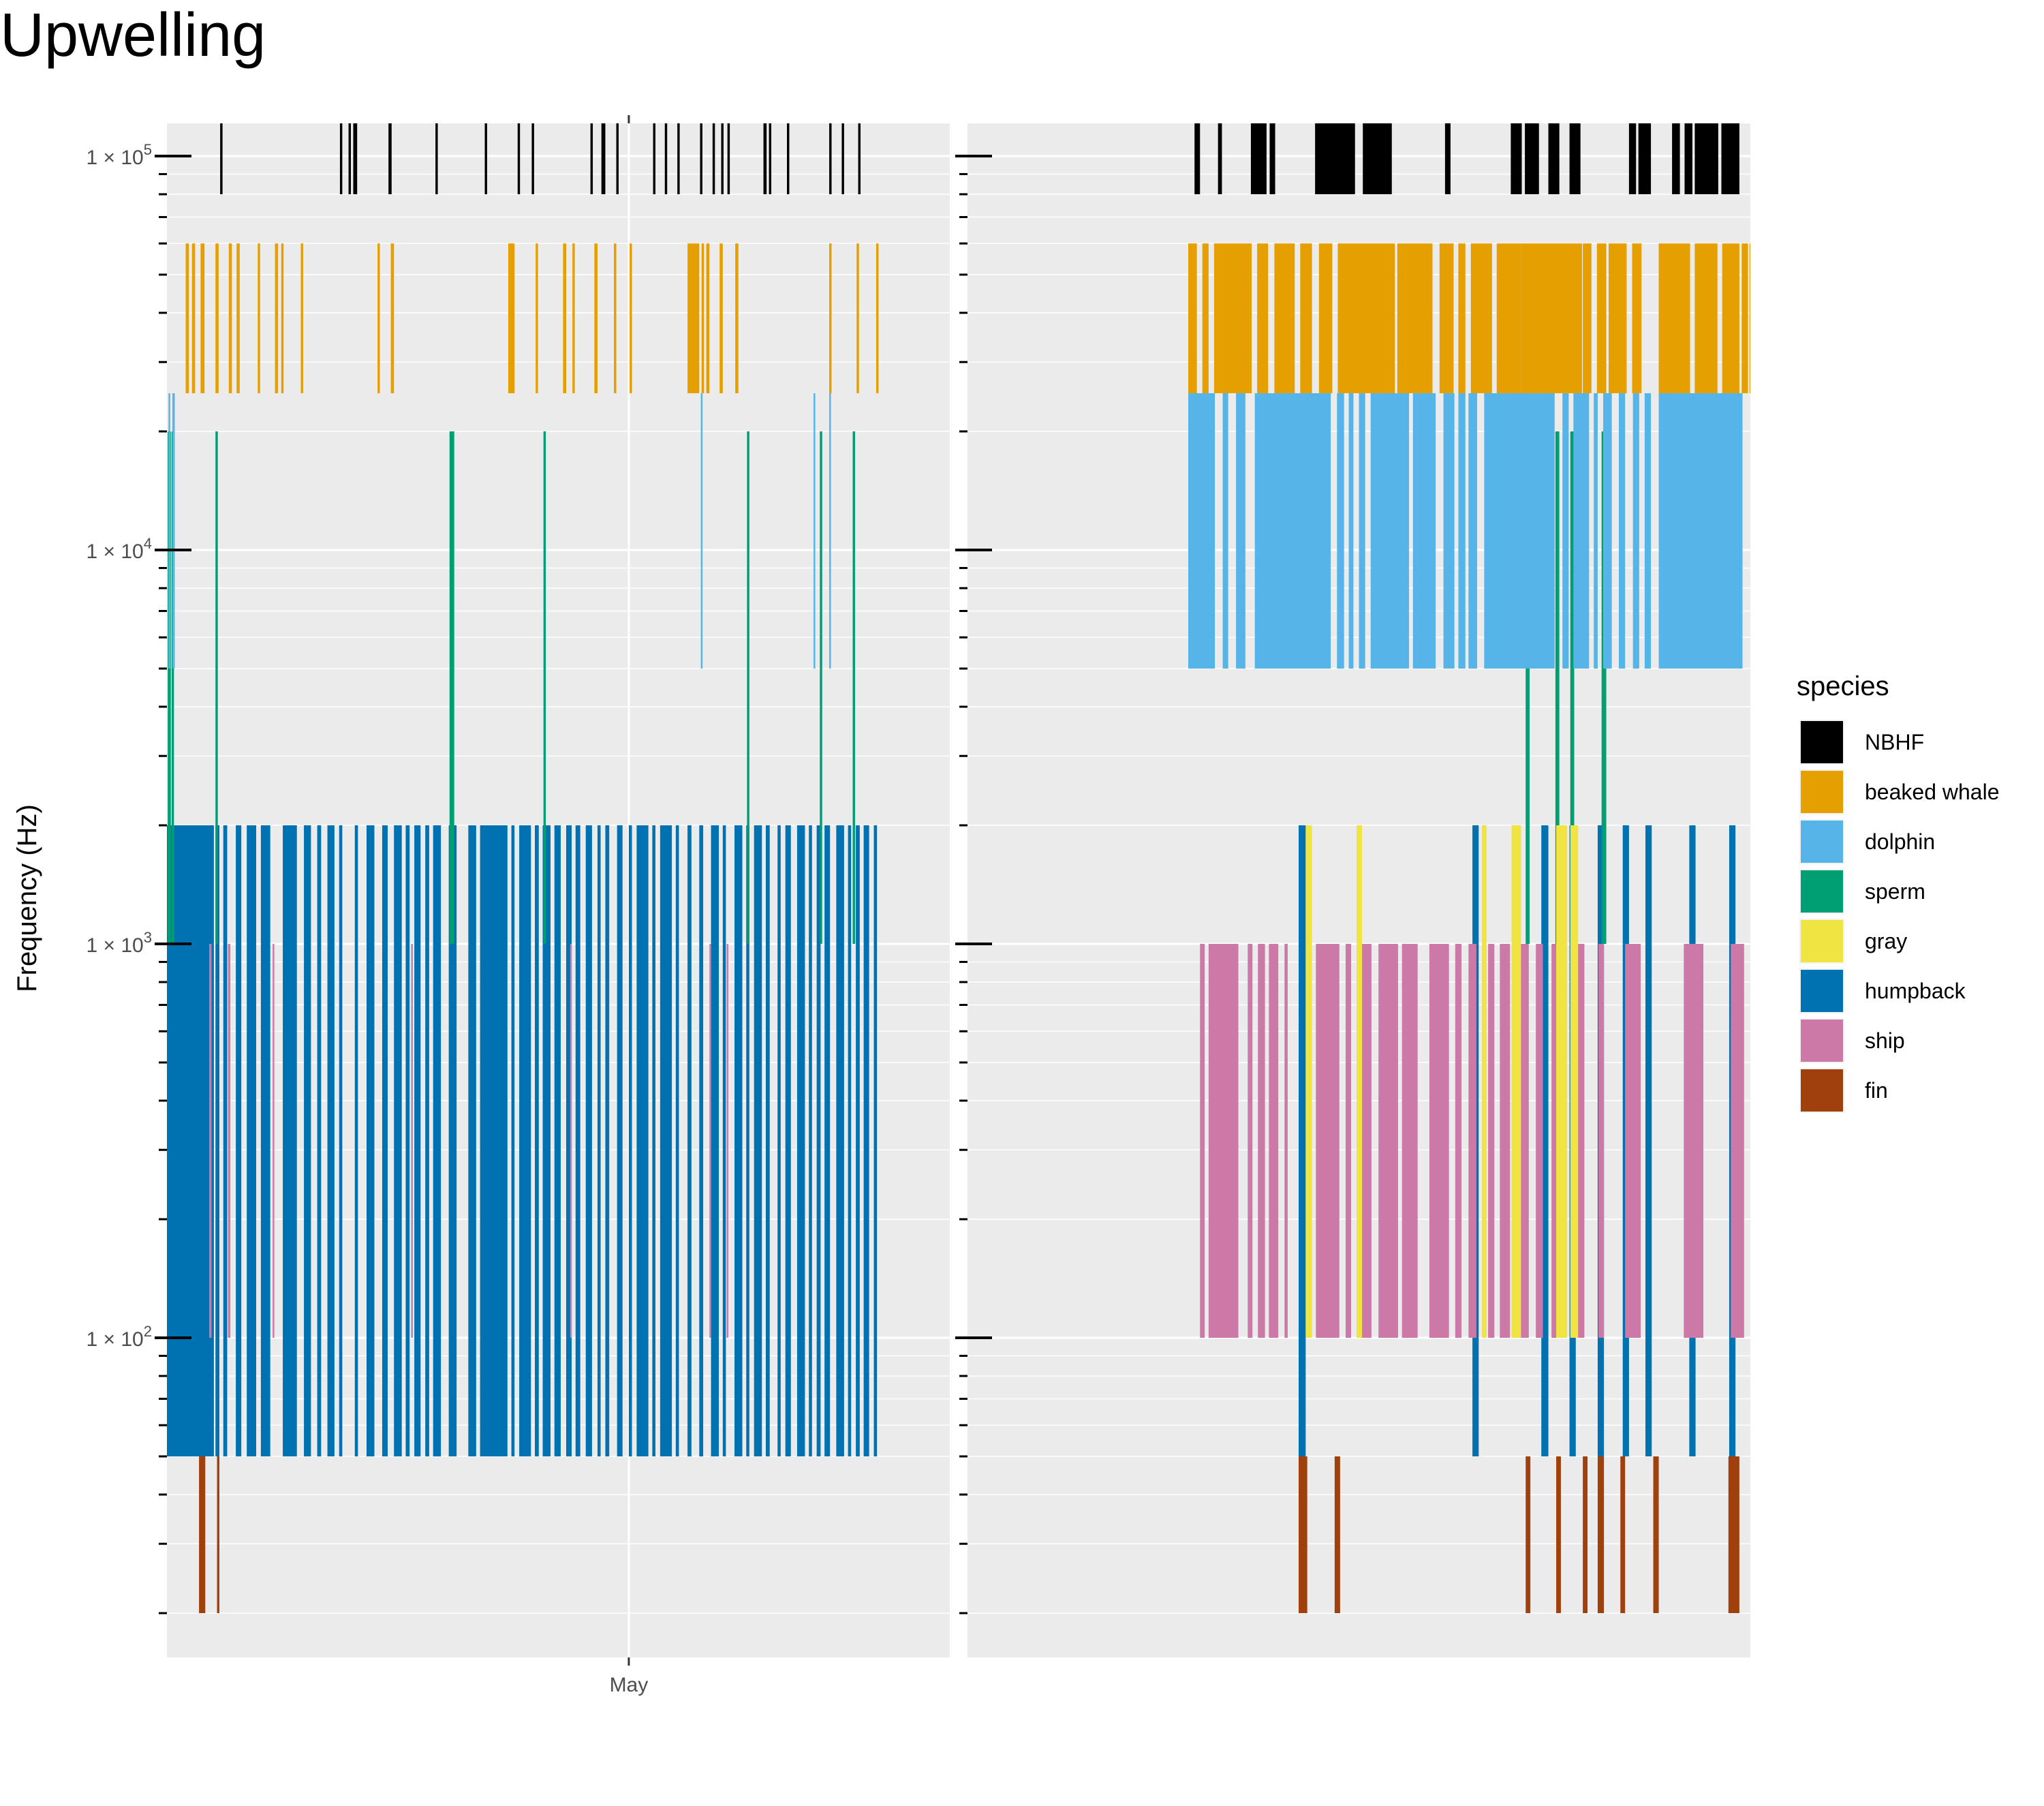 Image resolution: width=2044 pixels, height=1806 pixels. Describe the element at coordinates (133, 35) in the screenshot. I see `chart-title: Upwelling` at that location.